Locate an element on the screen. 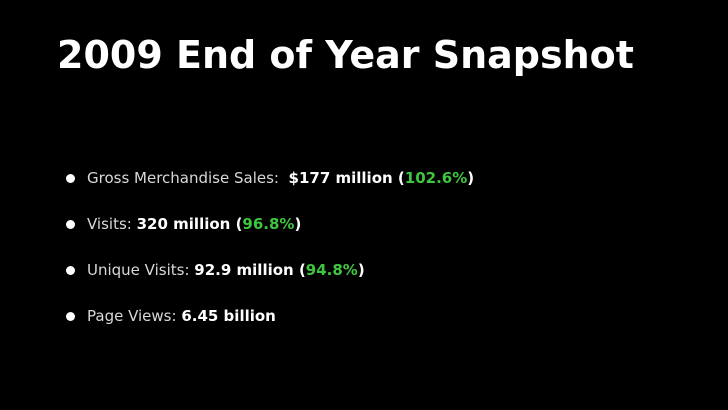  bullet-label: Visits: is located at coordinates (109, 224).